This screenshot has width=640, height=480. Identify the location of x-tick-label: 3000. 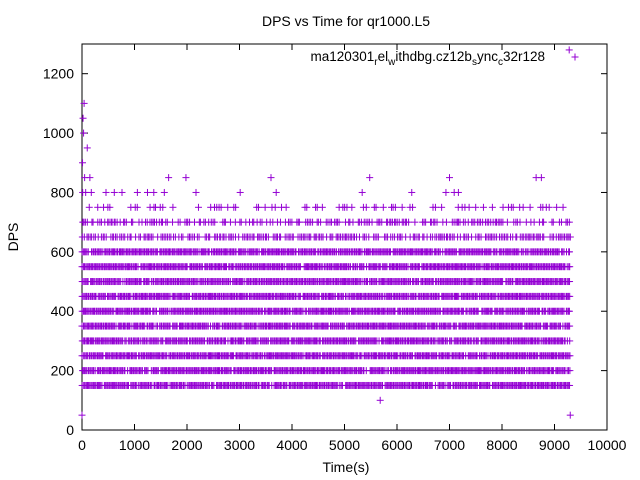
(239, 445).